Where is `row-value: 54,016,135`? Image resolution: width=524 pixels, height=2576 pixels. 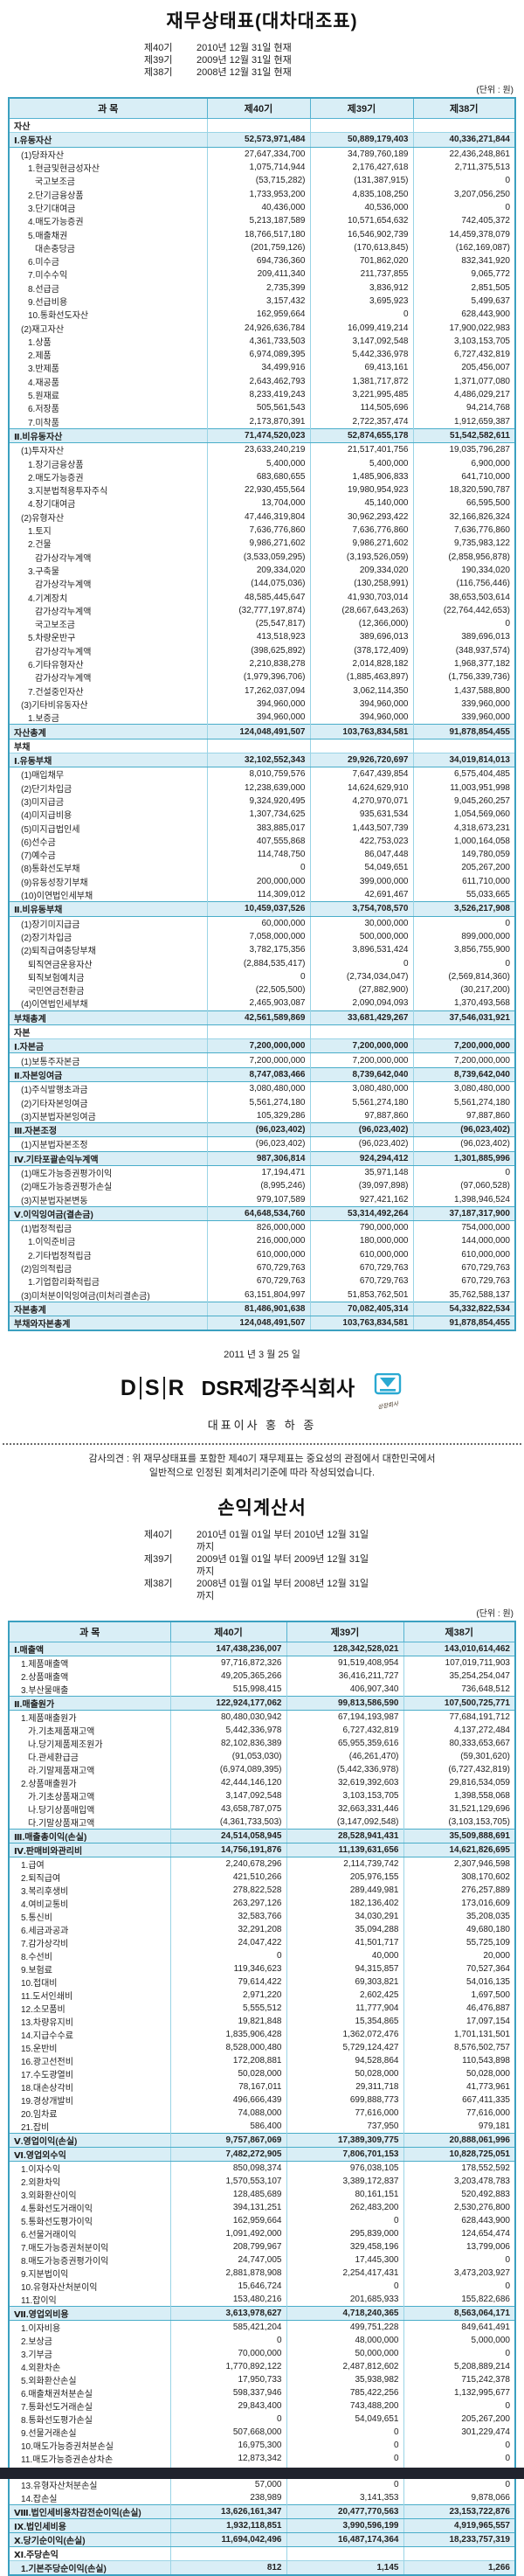
row-value: 54,016,135 is located at coordinates (459, 1982).